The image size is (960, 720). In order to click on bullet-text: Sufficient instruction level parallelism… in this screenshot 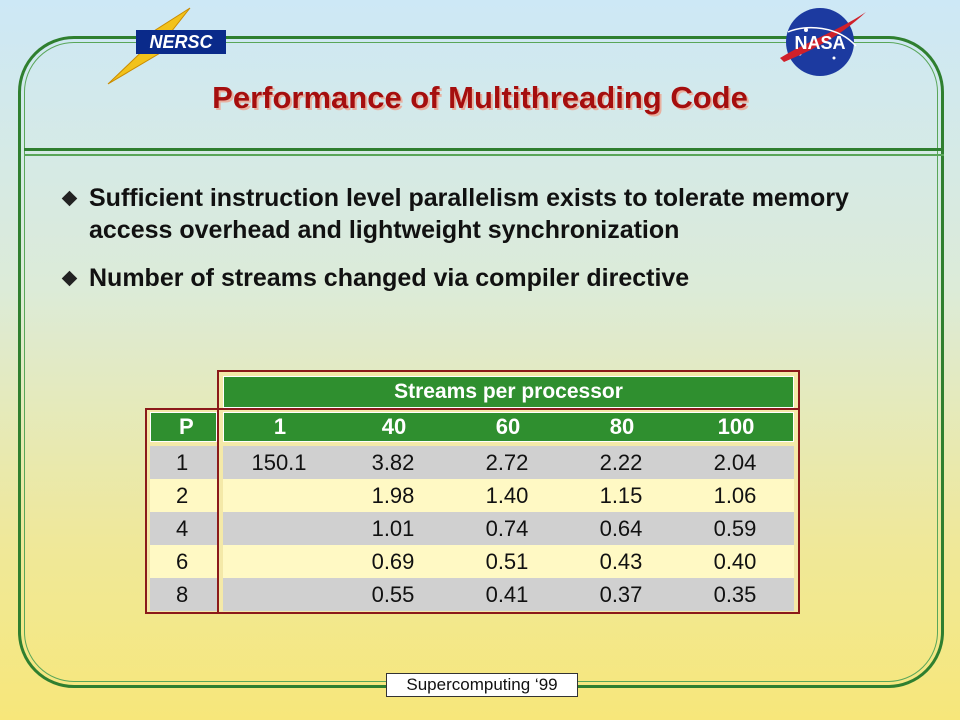, I will do `click(469, 214)`.